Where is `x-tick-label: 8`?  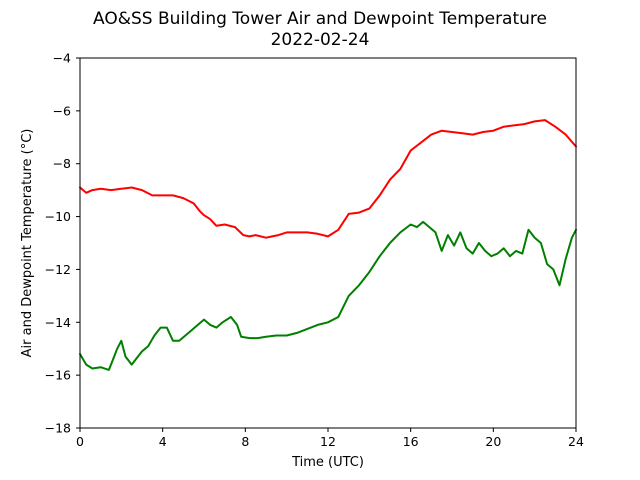 x-tick-label: 8 is located at coordinates (245, 441).